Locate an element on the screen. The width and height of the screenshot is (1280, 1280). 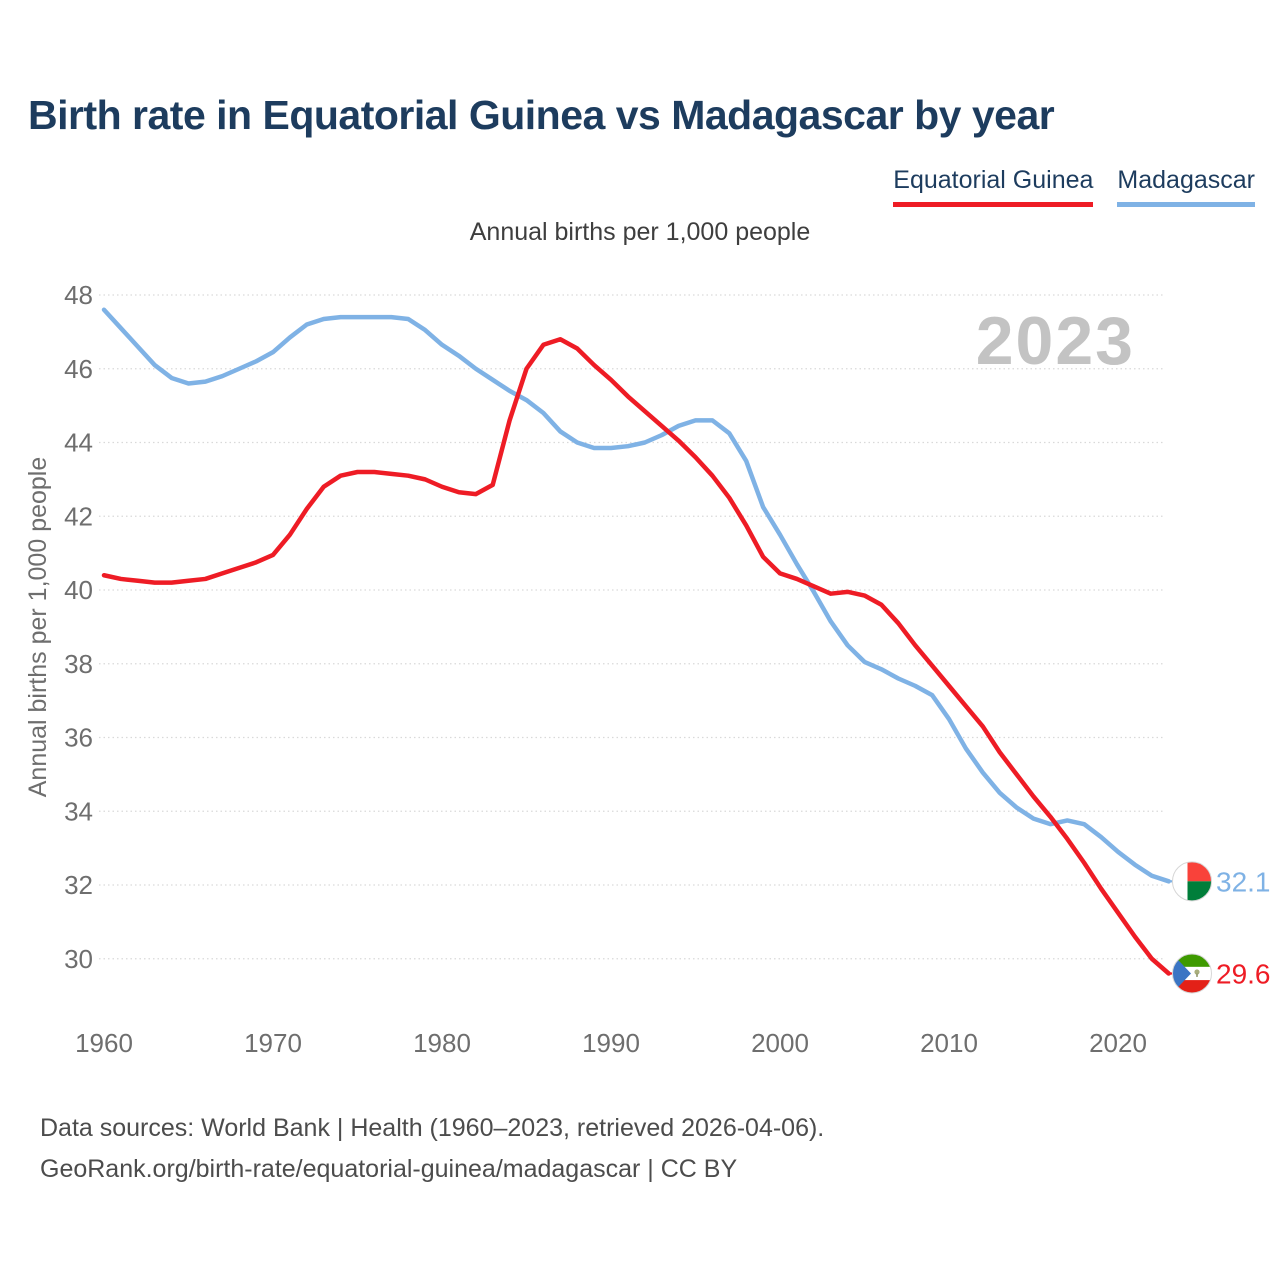
x-tick-label: 1970 is located at coordinates (273, 1043).